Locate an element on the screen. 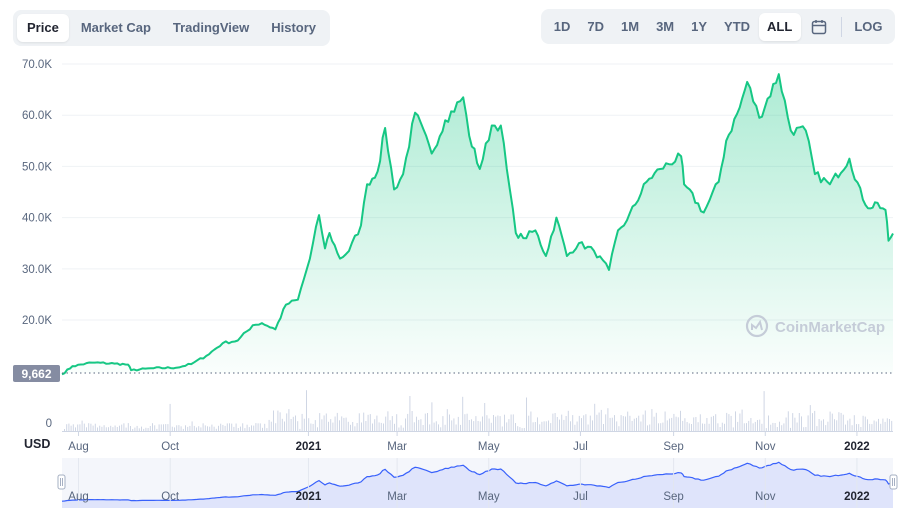  range-7d-button: 7D is located at coordinates (596, 26).